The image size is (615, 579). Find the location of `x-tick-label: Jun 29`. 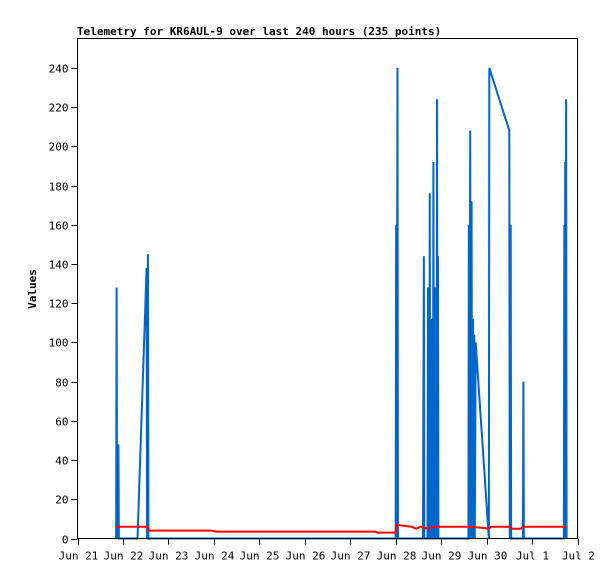

x-tick-label: Jun 29 is located at coordinates (442, 556).